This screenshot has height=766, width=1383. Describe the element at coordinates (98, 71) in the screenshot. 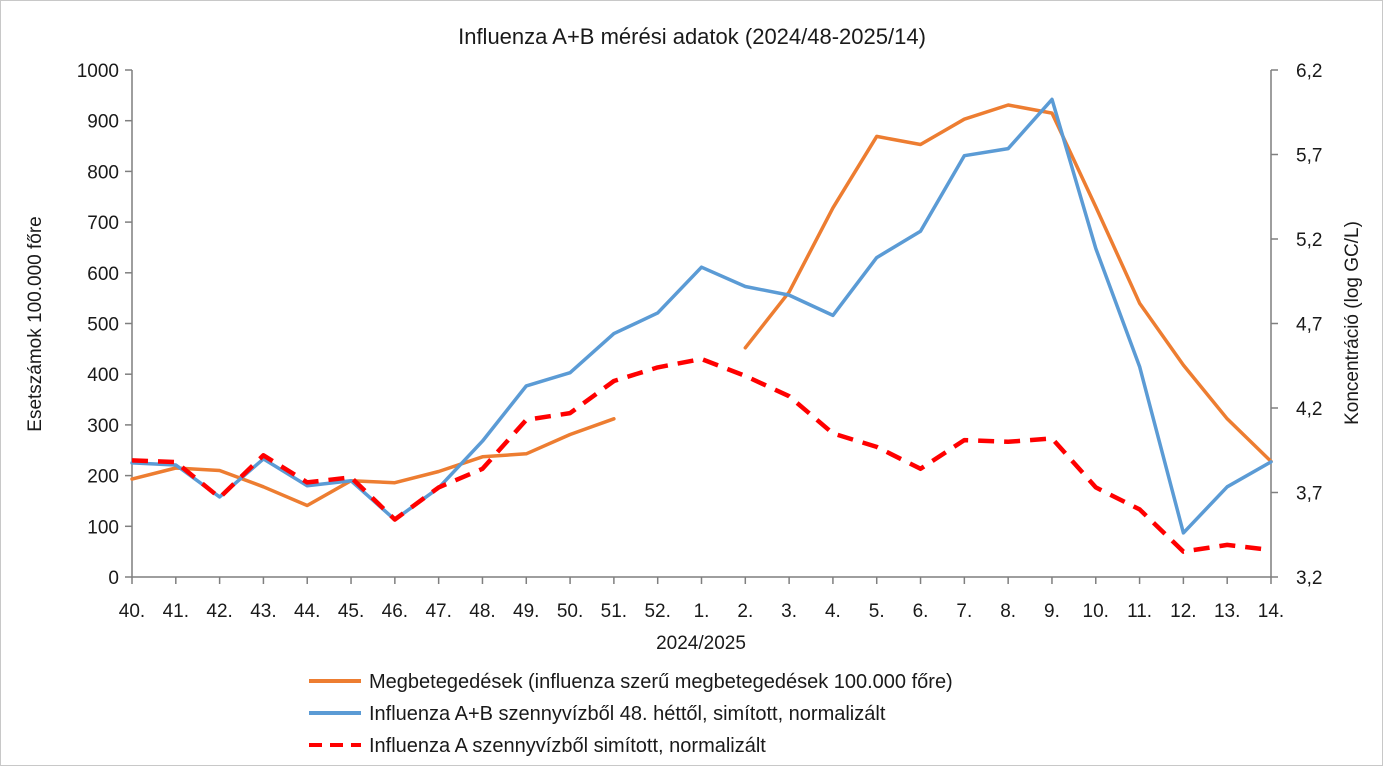

I see `left-tick-label: 1000` at that location.